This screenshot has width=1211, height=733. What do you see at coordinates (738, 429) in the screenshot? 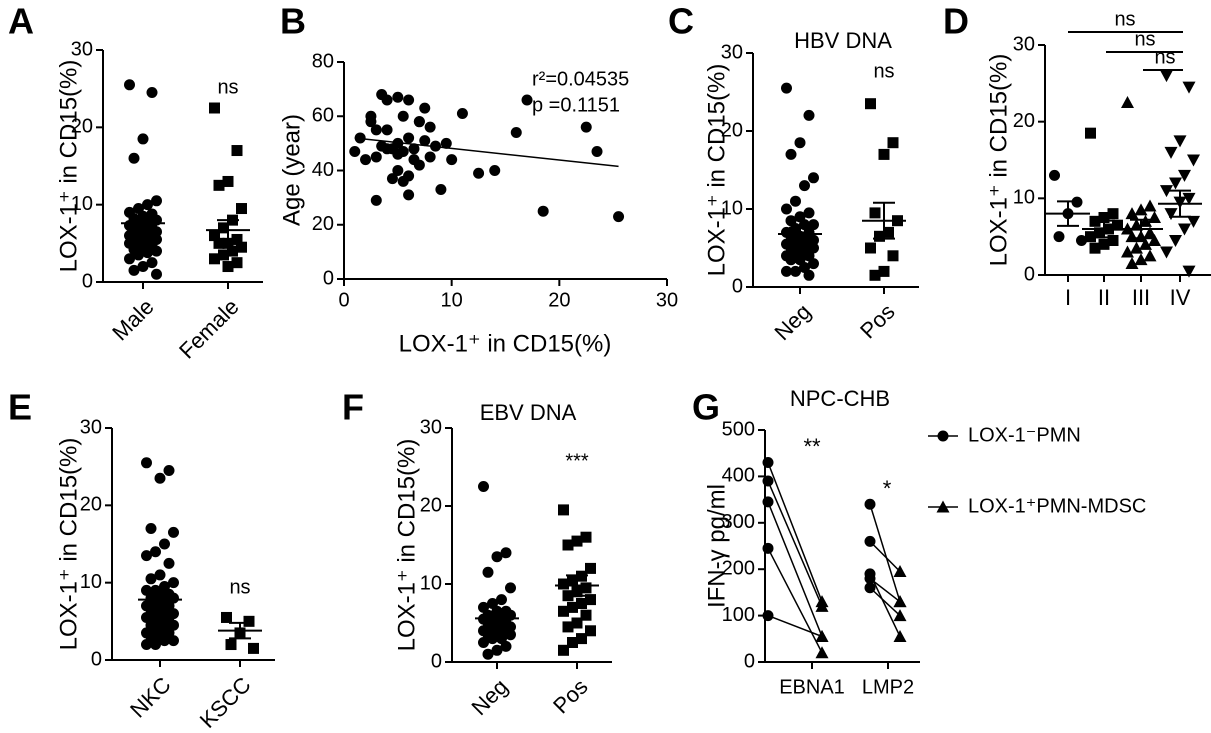
I see `y-tick-label: 500` at bounding box center [738, 429].